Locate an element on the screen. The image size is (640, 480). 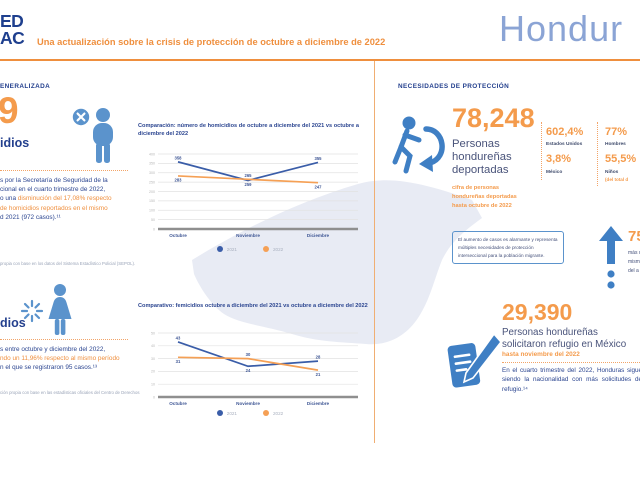
homicides-separator is located at coordinates (64, 170).